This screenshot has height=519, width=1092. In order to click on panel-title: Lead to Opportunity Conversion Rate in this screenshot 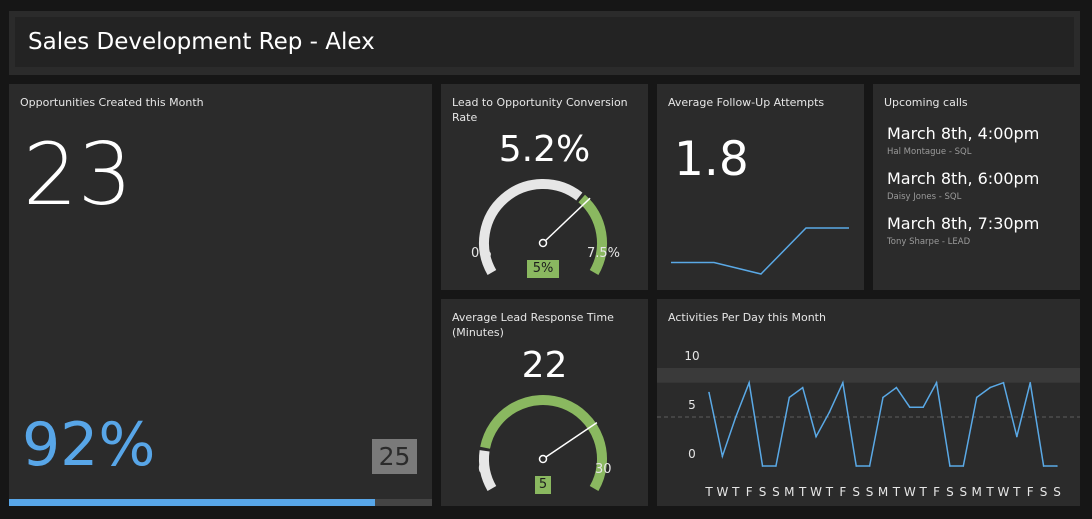, I will do `click(540, 110)`.